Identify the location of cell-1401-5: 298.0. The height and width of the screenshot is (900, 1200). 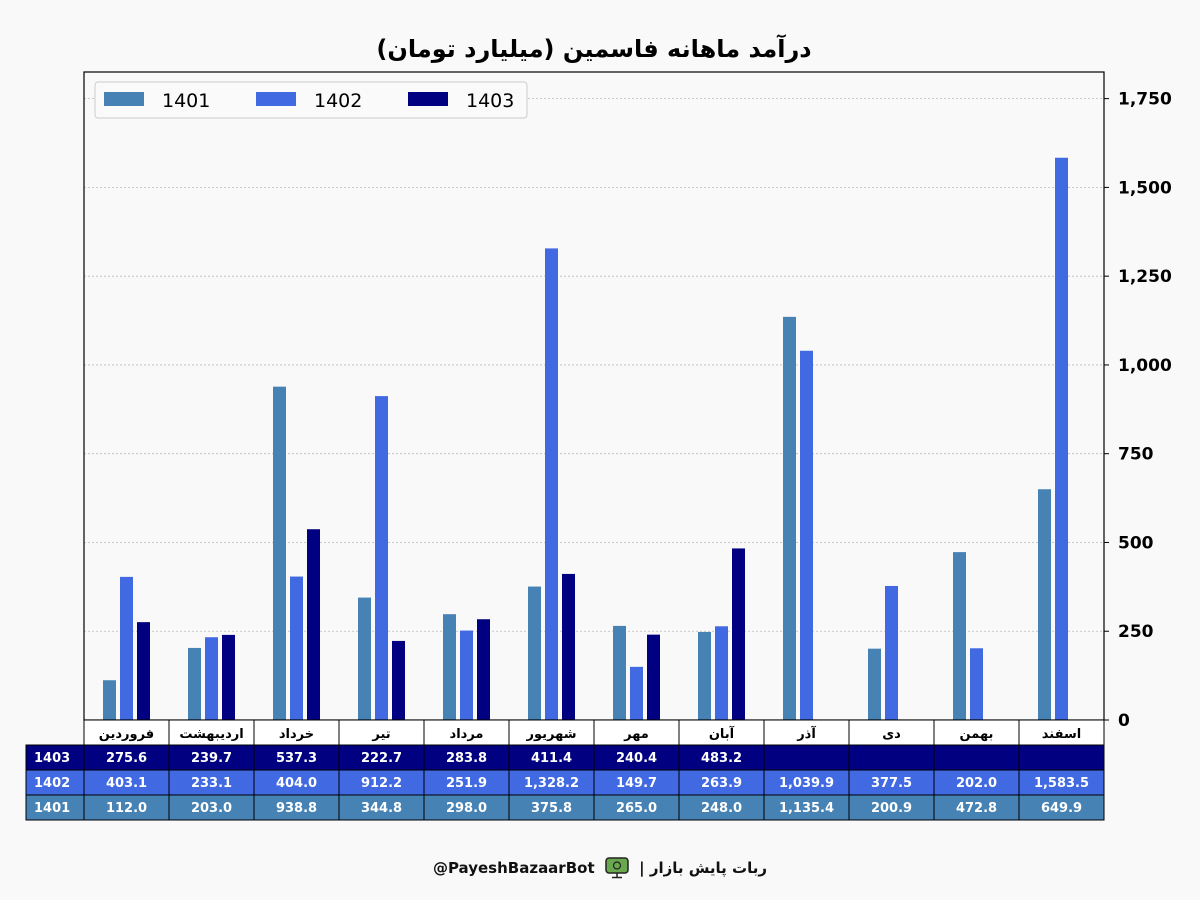
(466, 808).